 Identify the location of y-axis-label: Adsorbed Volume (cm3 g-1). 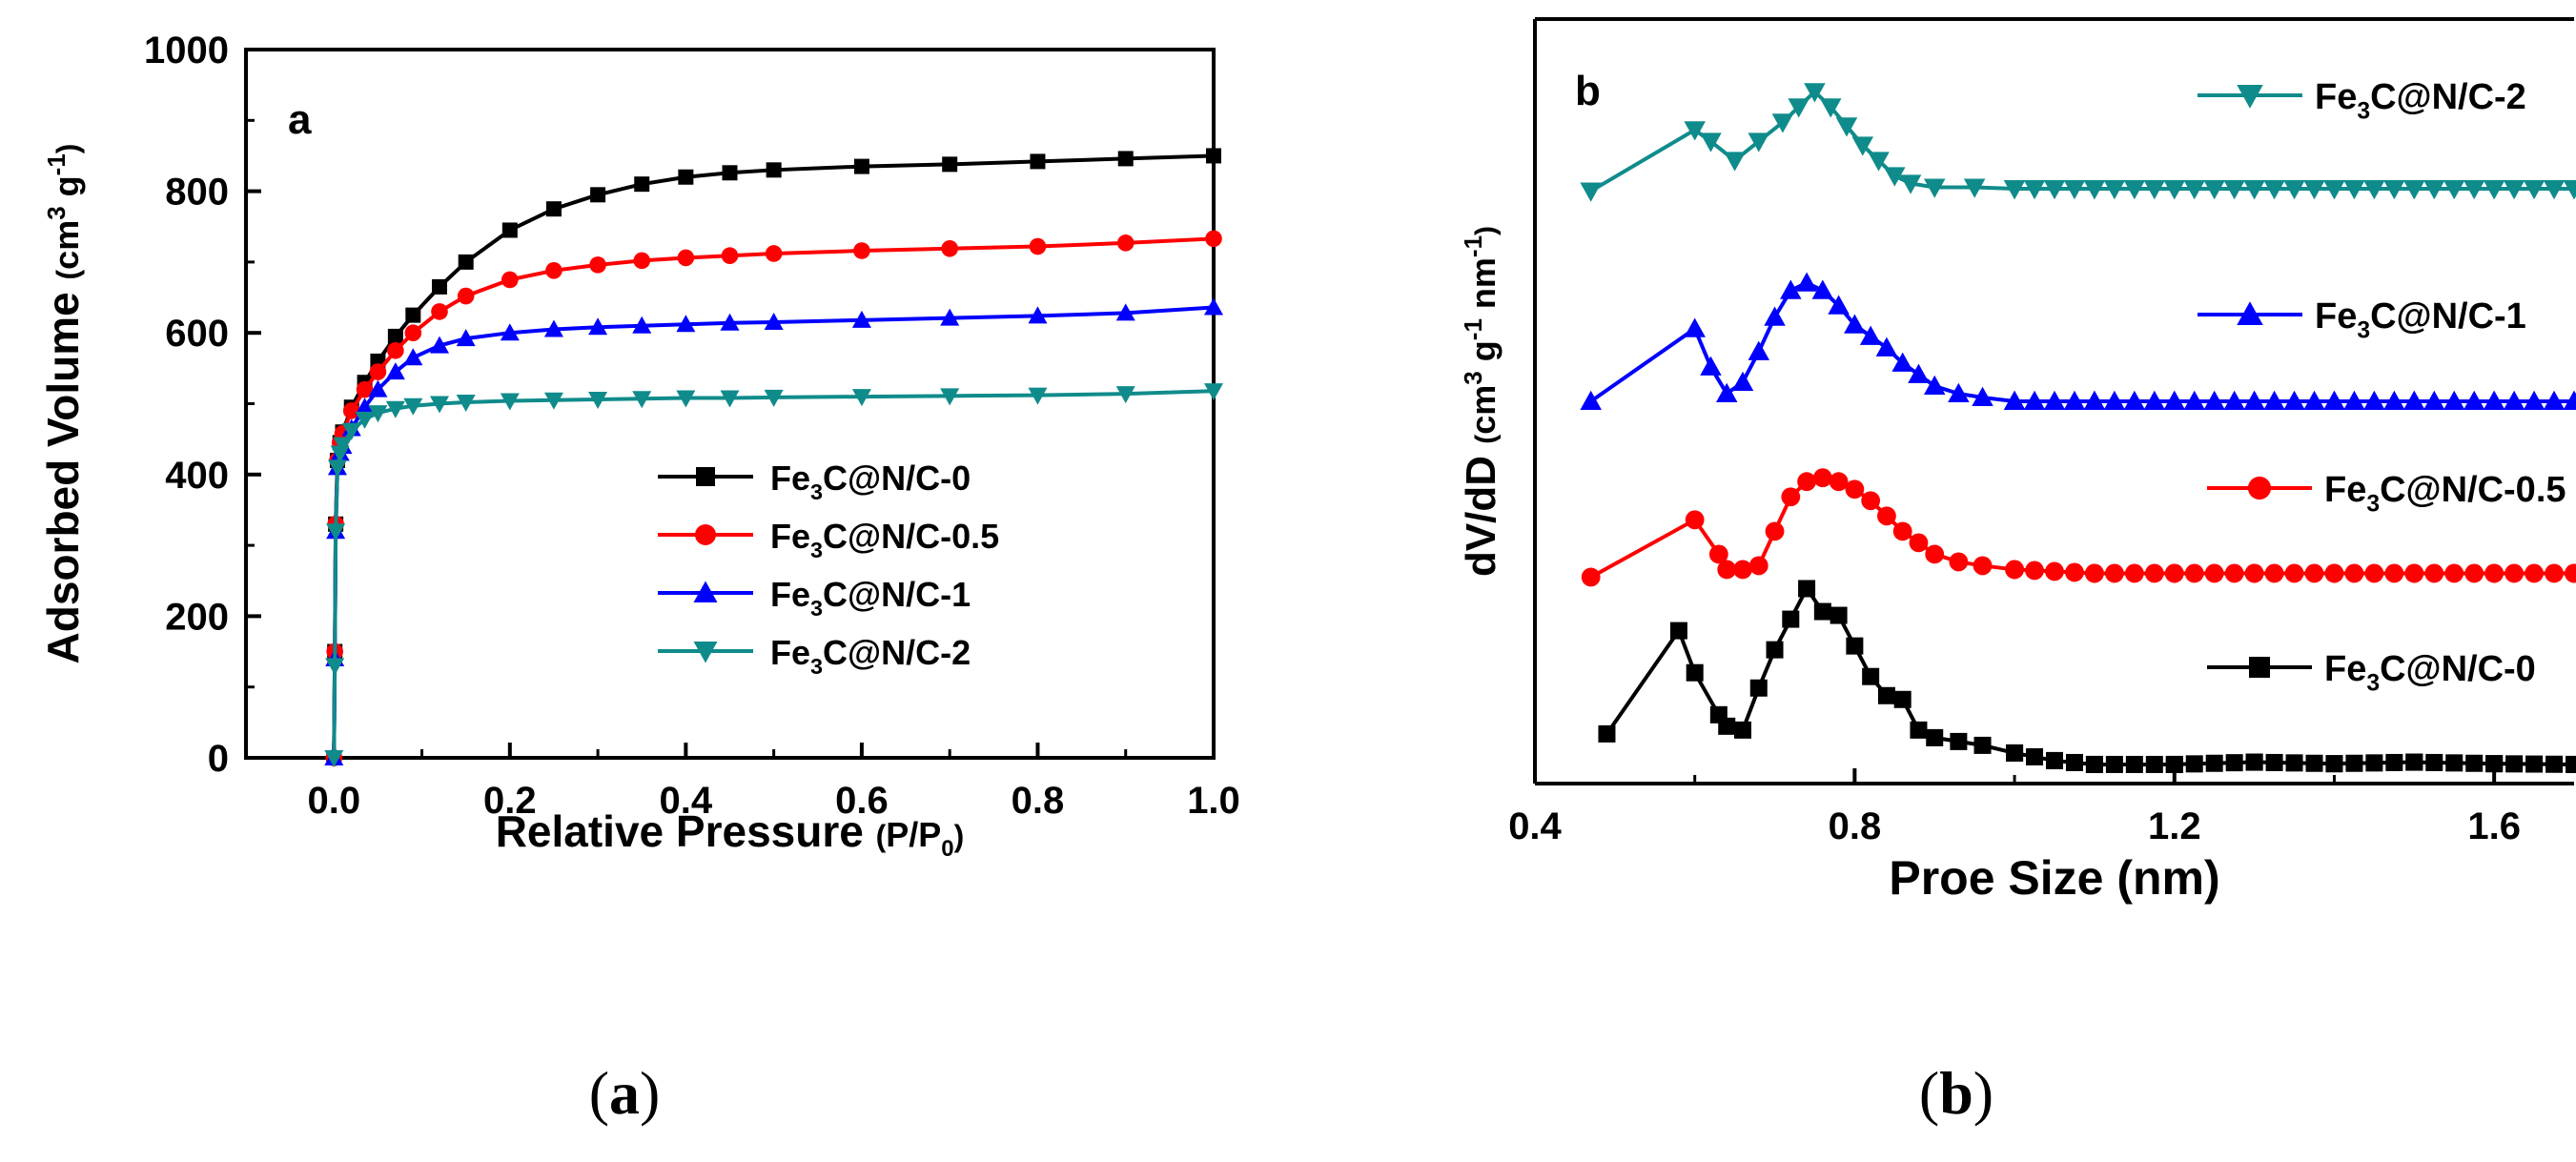
(63, 404).